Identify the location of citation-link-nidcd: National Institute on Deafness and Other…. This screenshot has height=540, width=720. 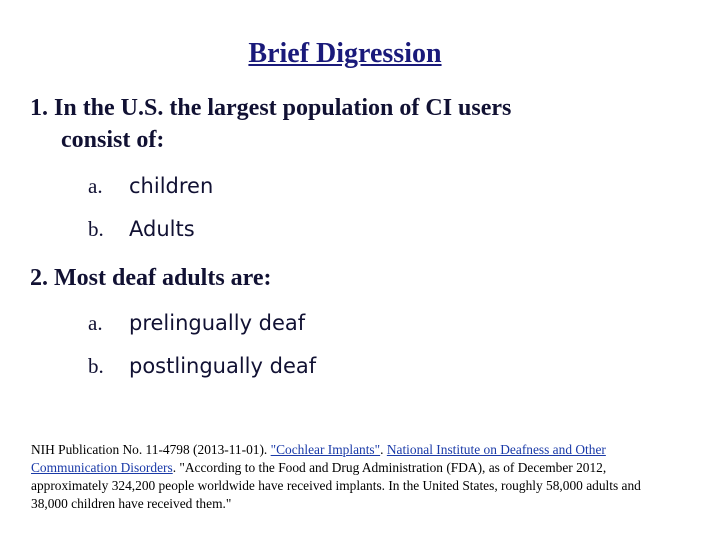
(318, 458).